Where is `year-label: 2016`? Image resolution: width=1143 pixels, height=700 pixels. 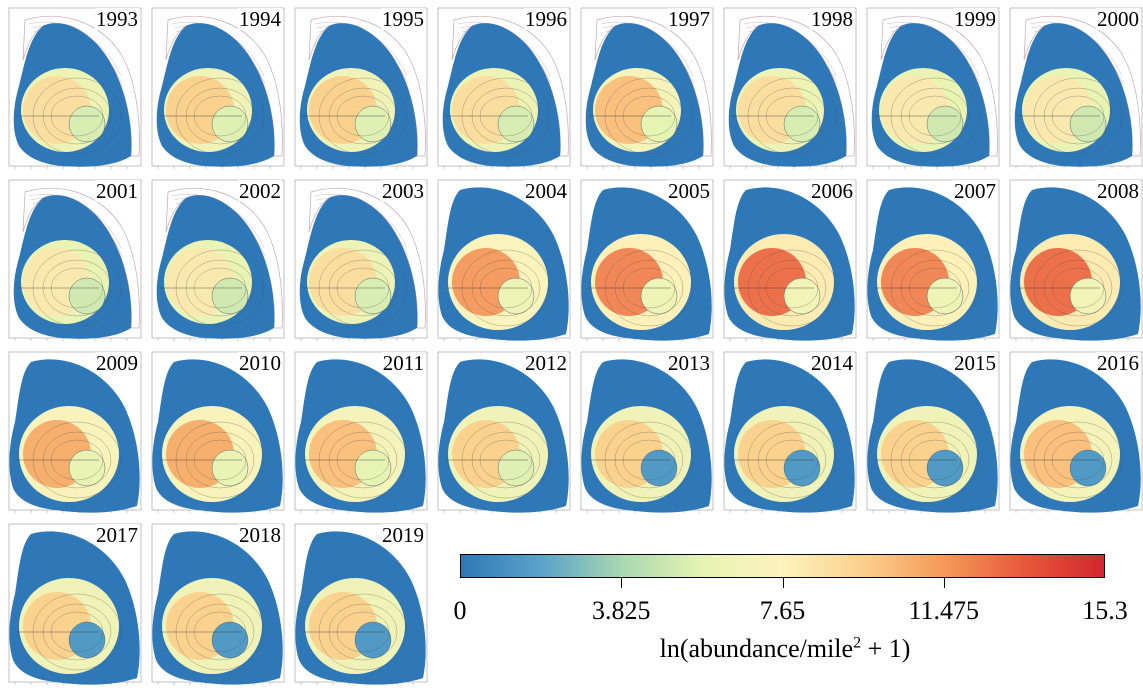
year-label: 2016 is located at coordinates (1118, 363).